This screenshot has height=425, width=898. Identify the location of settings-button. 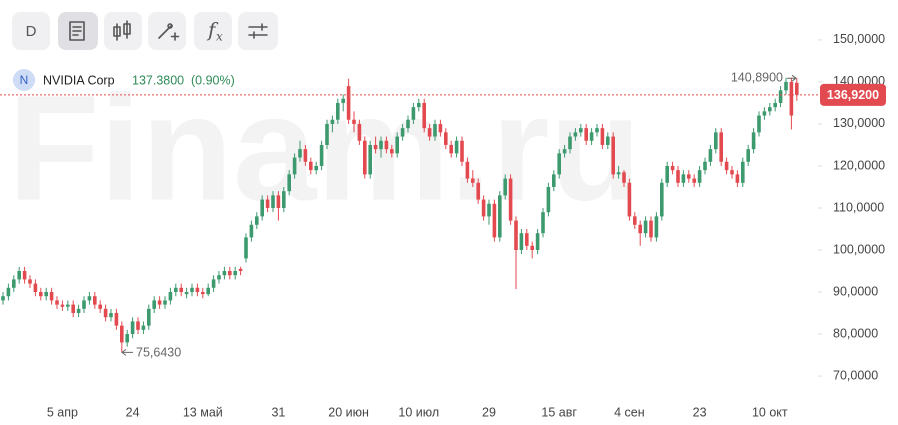
(258, 31).